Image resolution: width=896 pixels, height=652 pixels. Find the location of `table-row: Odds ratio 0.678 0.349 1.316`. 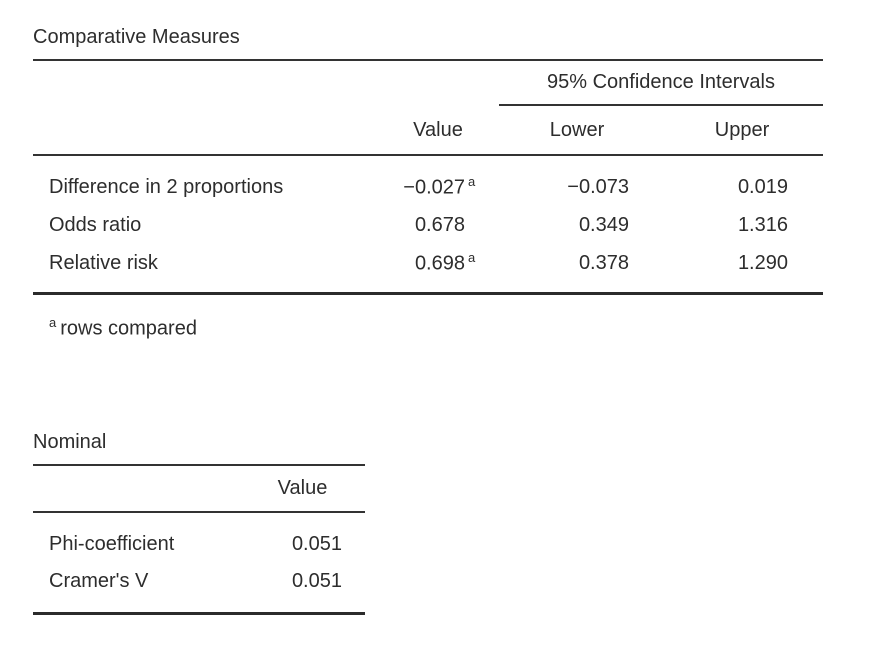

table-row: Odds ratio 0.678 0.349 1.316 is located at coordinates (428, 225).